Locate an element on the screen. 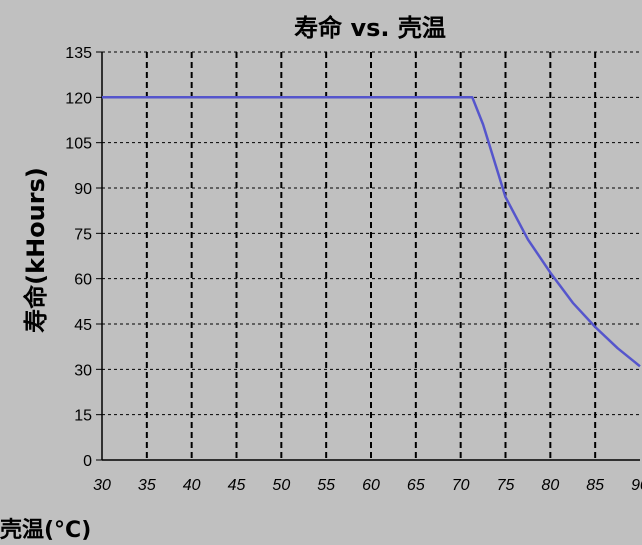 The height and width of the screenshot is (545, 642). y-tick-label: 0 is located at coordinates (87, 461).